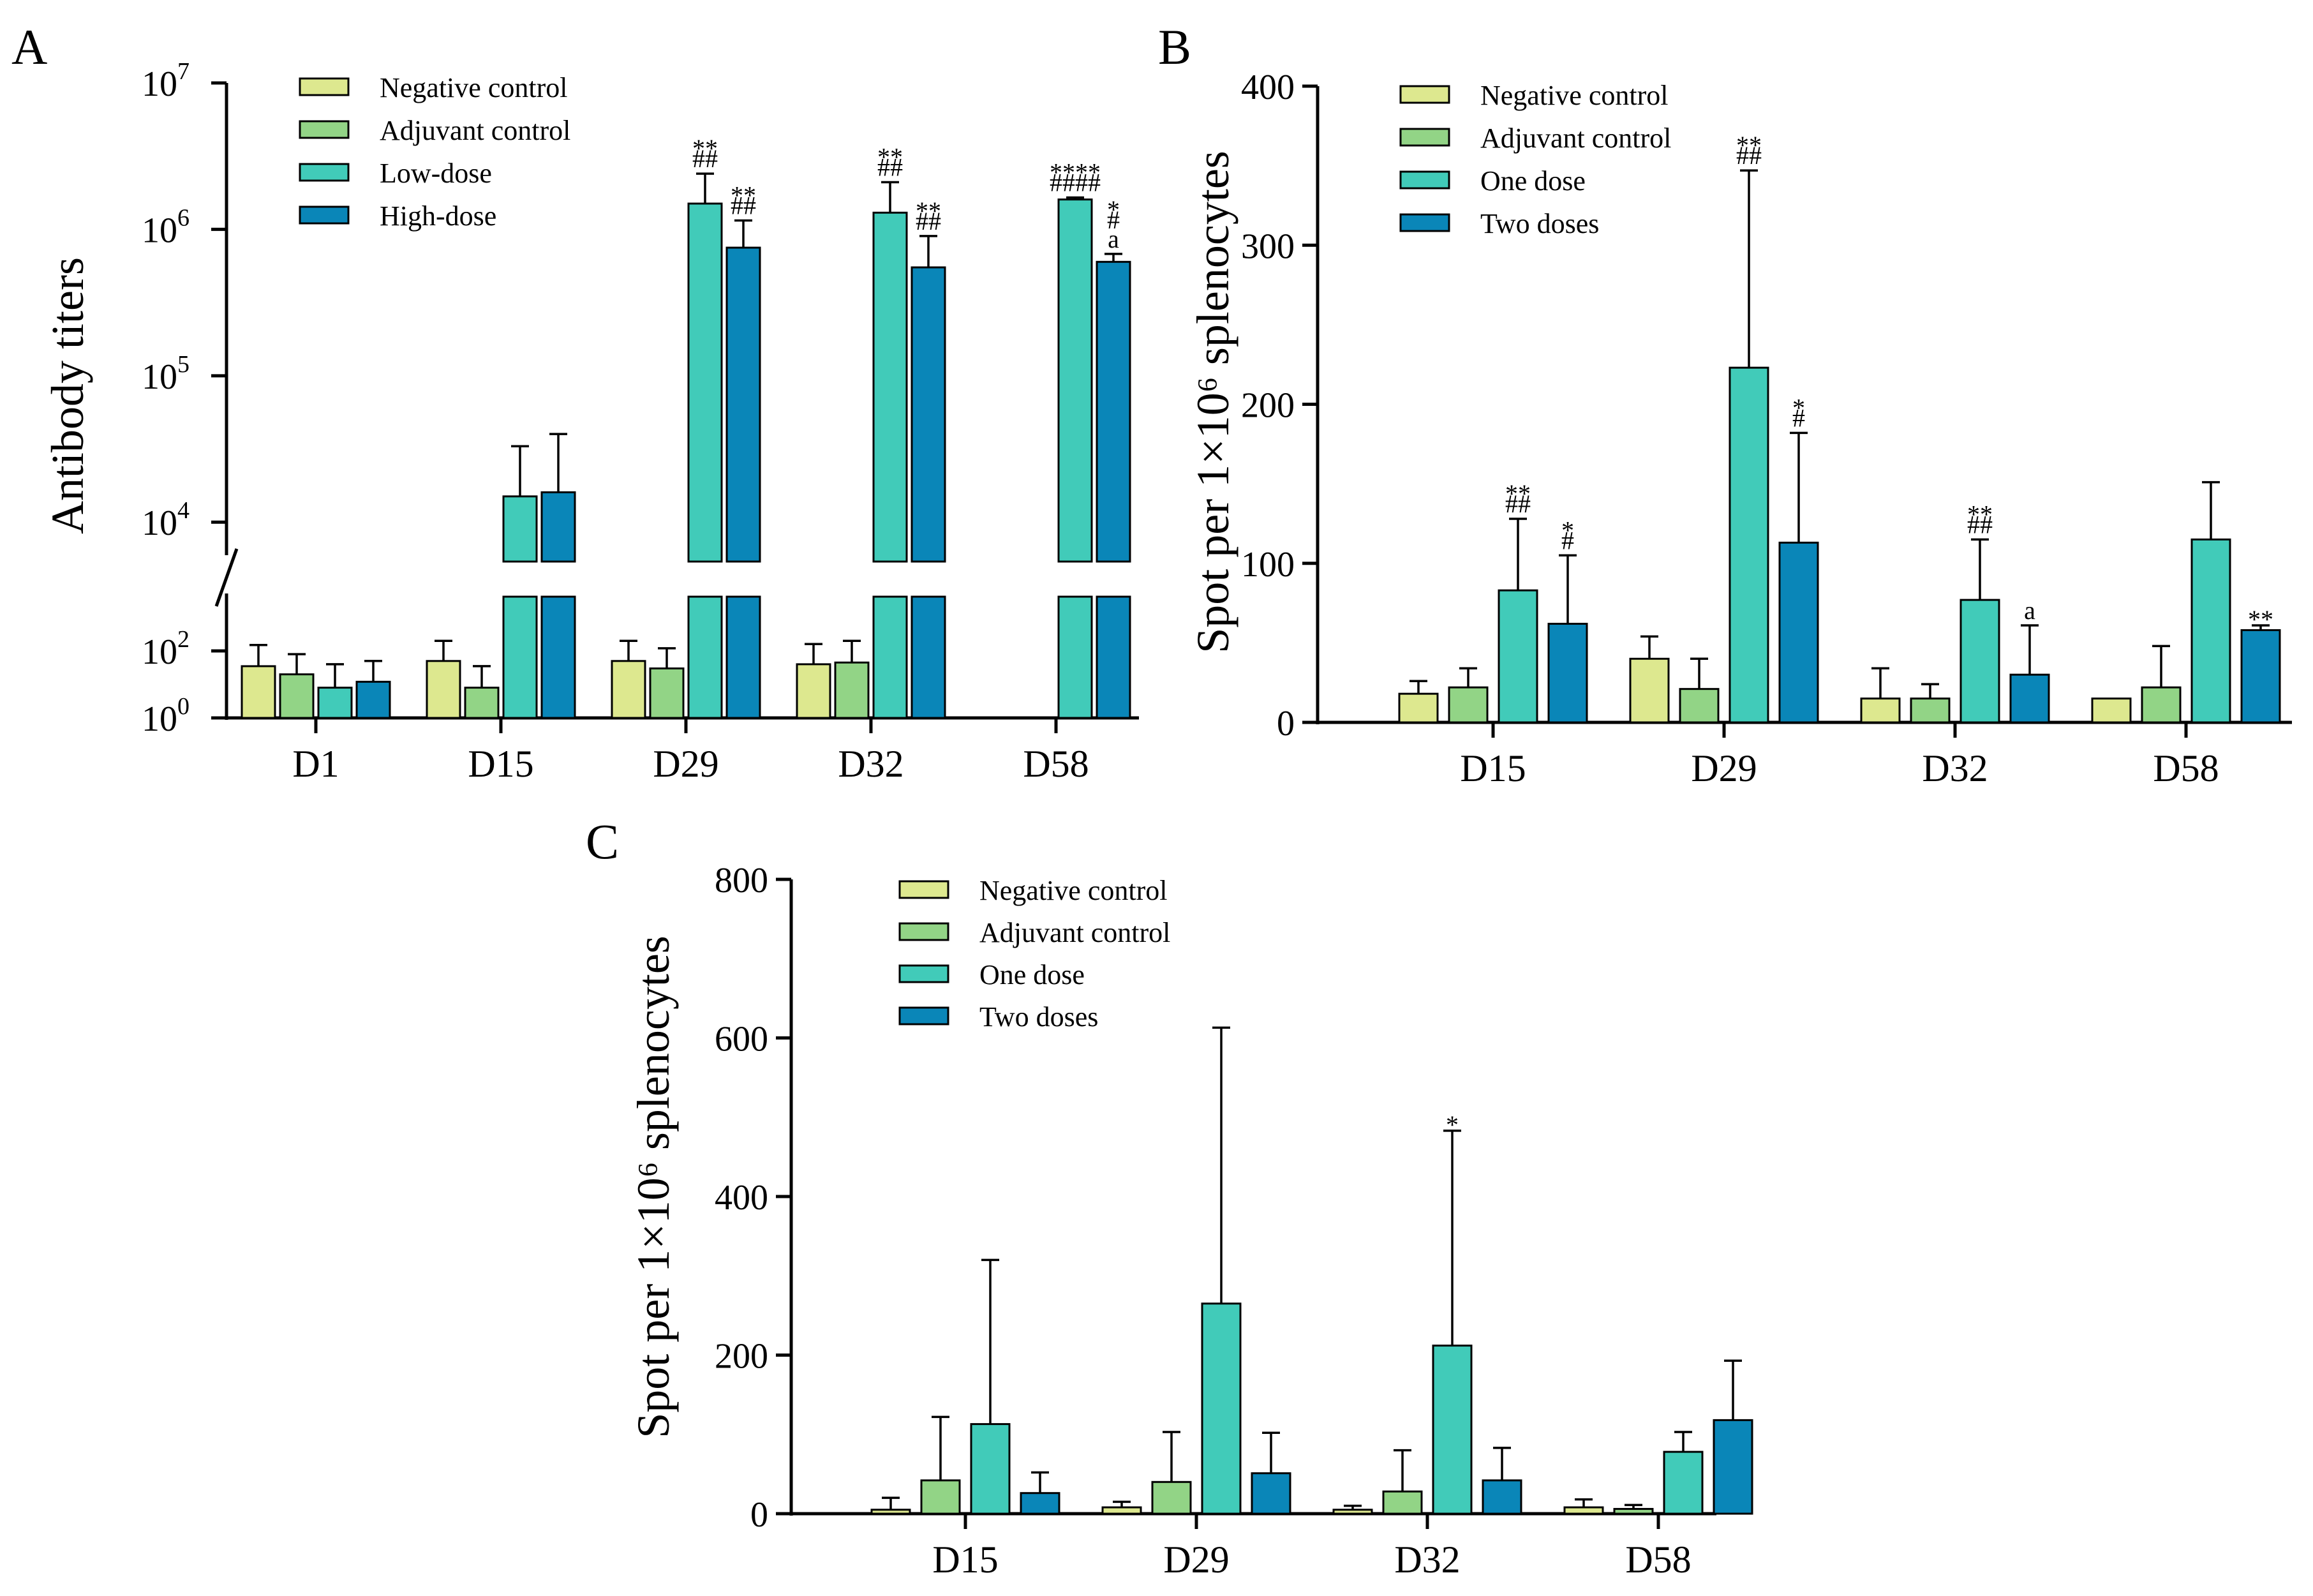 This screenshot has width=2313, height=1596. What do you see at coordinates (1268, 406) in the screenshot?
I see `y-tick-label: 200` at bounding box center [1268, 406].